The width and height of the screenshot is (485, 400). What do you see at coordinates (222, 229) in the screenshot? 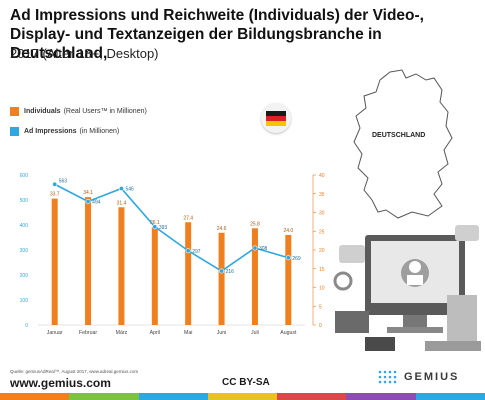
I see `bar-data-label: 24.6` at bounding box center [222, 229].